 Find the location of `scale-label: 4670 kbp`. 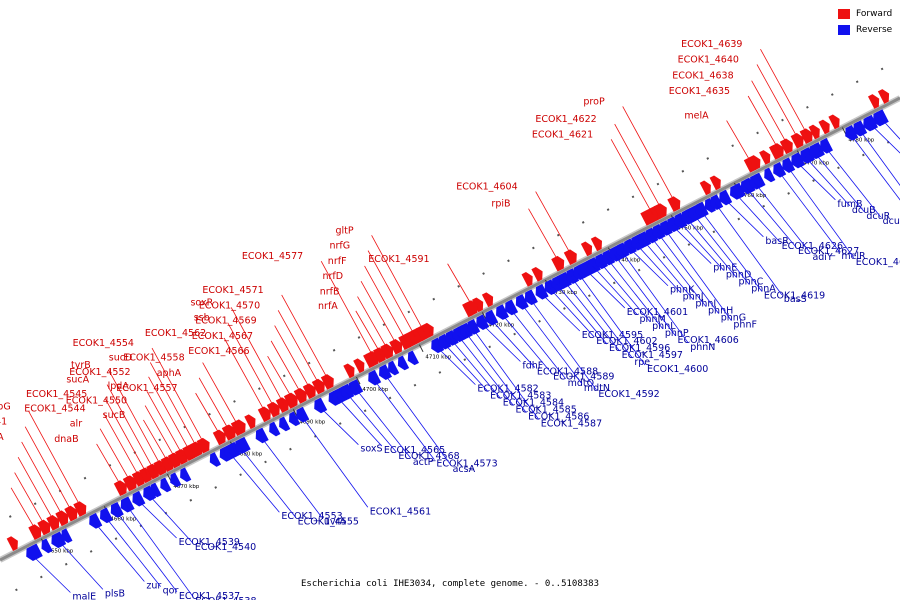

scale-label: 4670 kbp is located at coordinates (186, 487).